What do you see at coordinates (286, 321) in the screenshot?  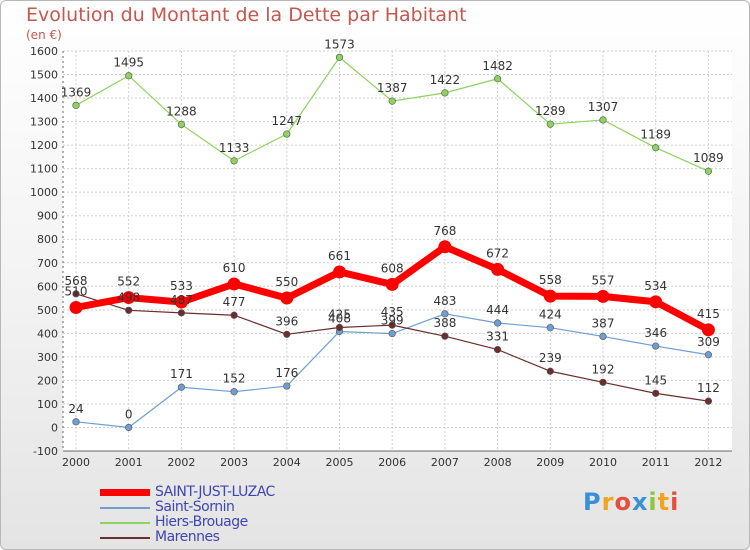 I see `data-label: 396` at bounding box center [286, 321].